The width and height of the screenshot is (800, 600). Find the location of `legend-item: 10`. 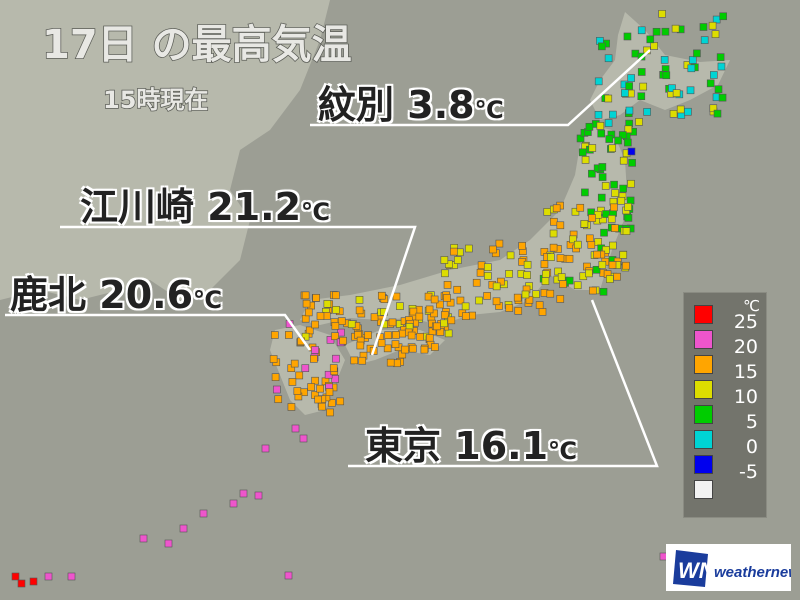

legend-item: 10 is located at coordinates (729, 393).